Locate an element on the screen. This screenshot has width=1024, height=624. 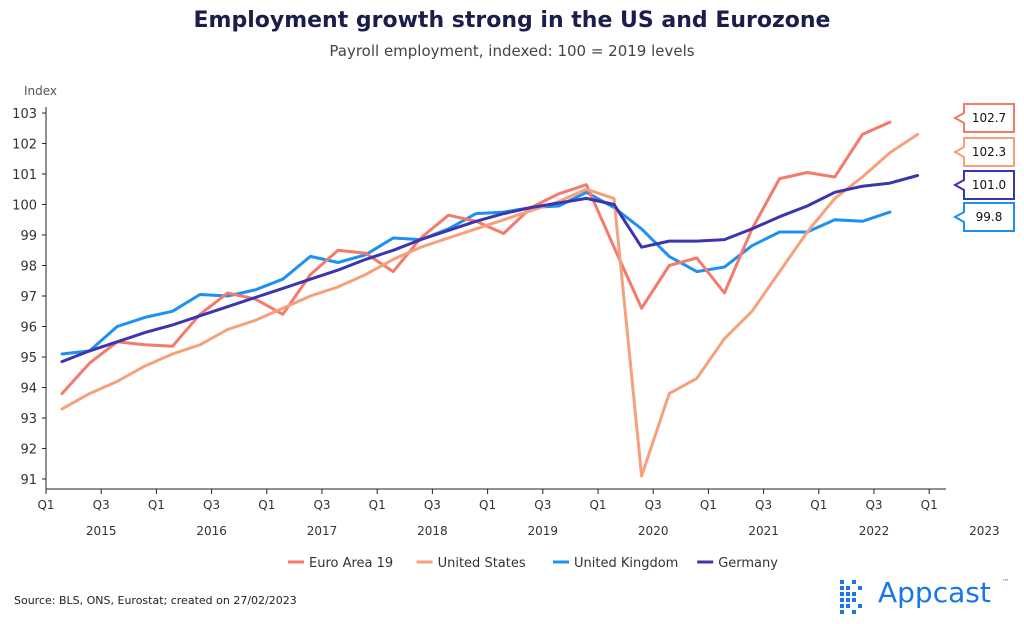
end-value-label: 101.0 is located at coordinates (983, 185).